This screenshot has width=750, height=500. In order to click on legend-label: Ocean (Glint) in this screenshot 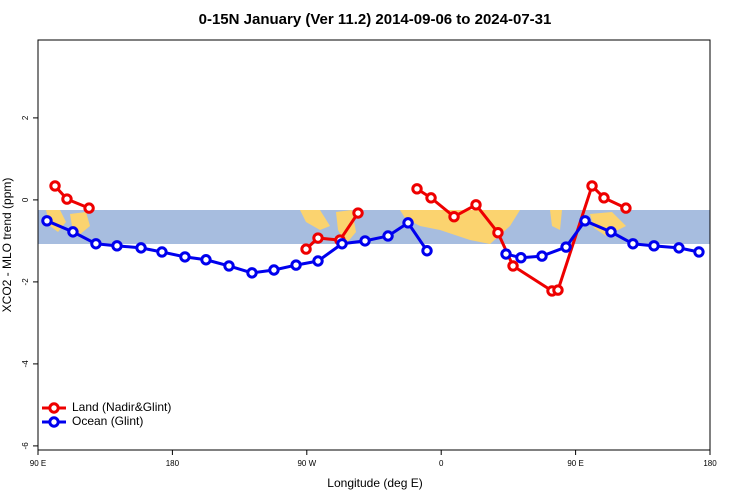, I will do `click(107, 421)`.